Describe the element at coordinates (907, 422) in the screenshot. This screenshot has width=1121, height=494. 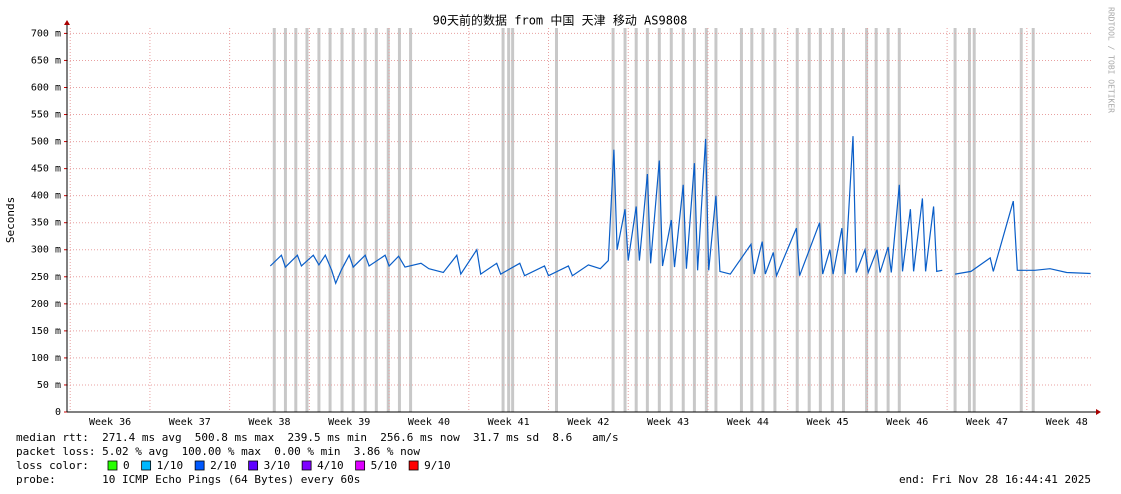
I see `x-tick-label: Week 46` at that location.